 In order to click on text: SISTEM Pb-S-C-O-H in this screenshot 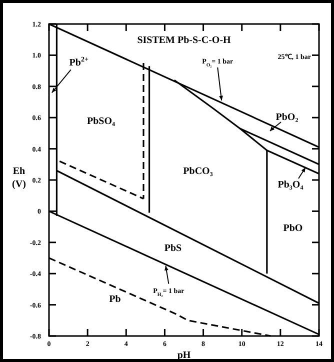, I will do `click(184, 40)`.